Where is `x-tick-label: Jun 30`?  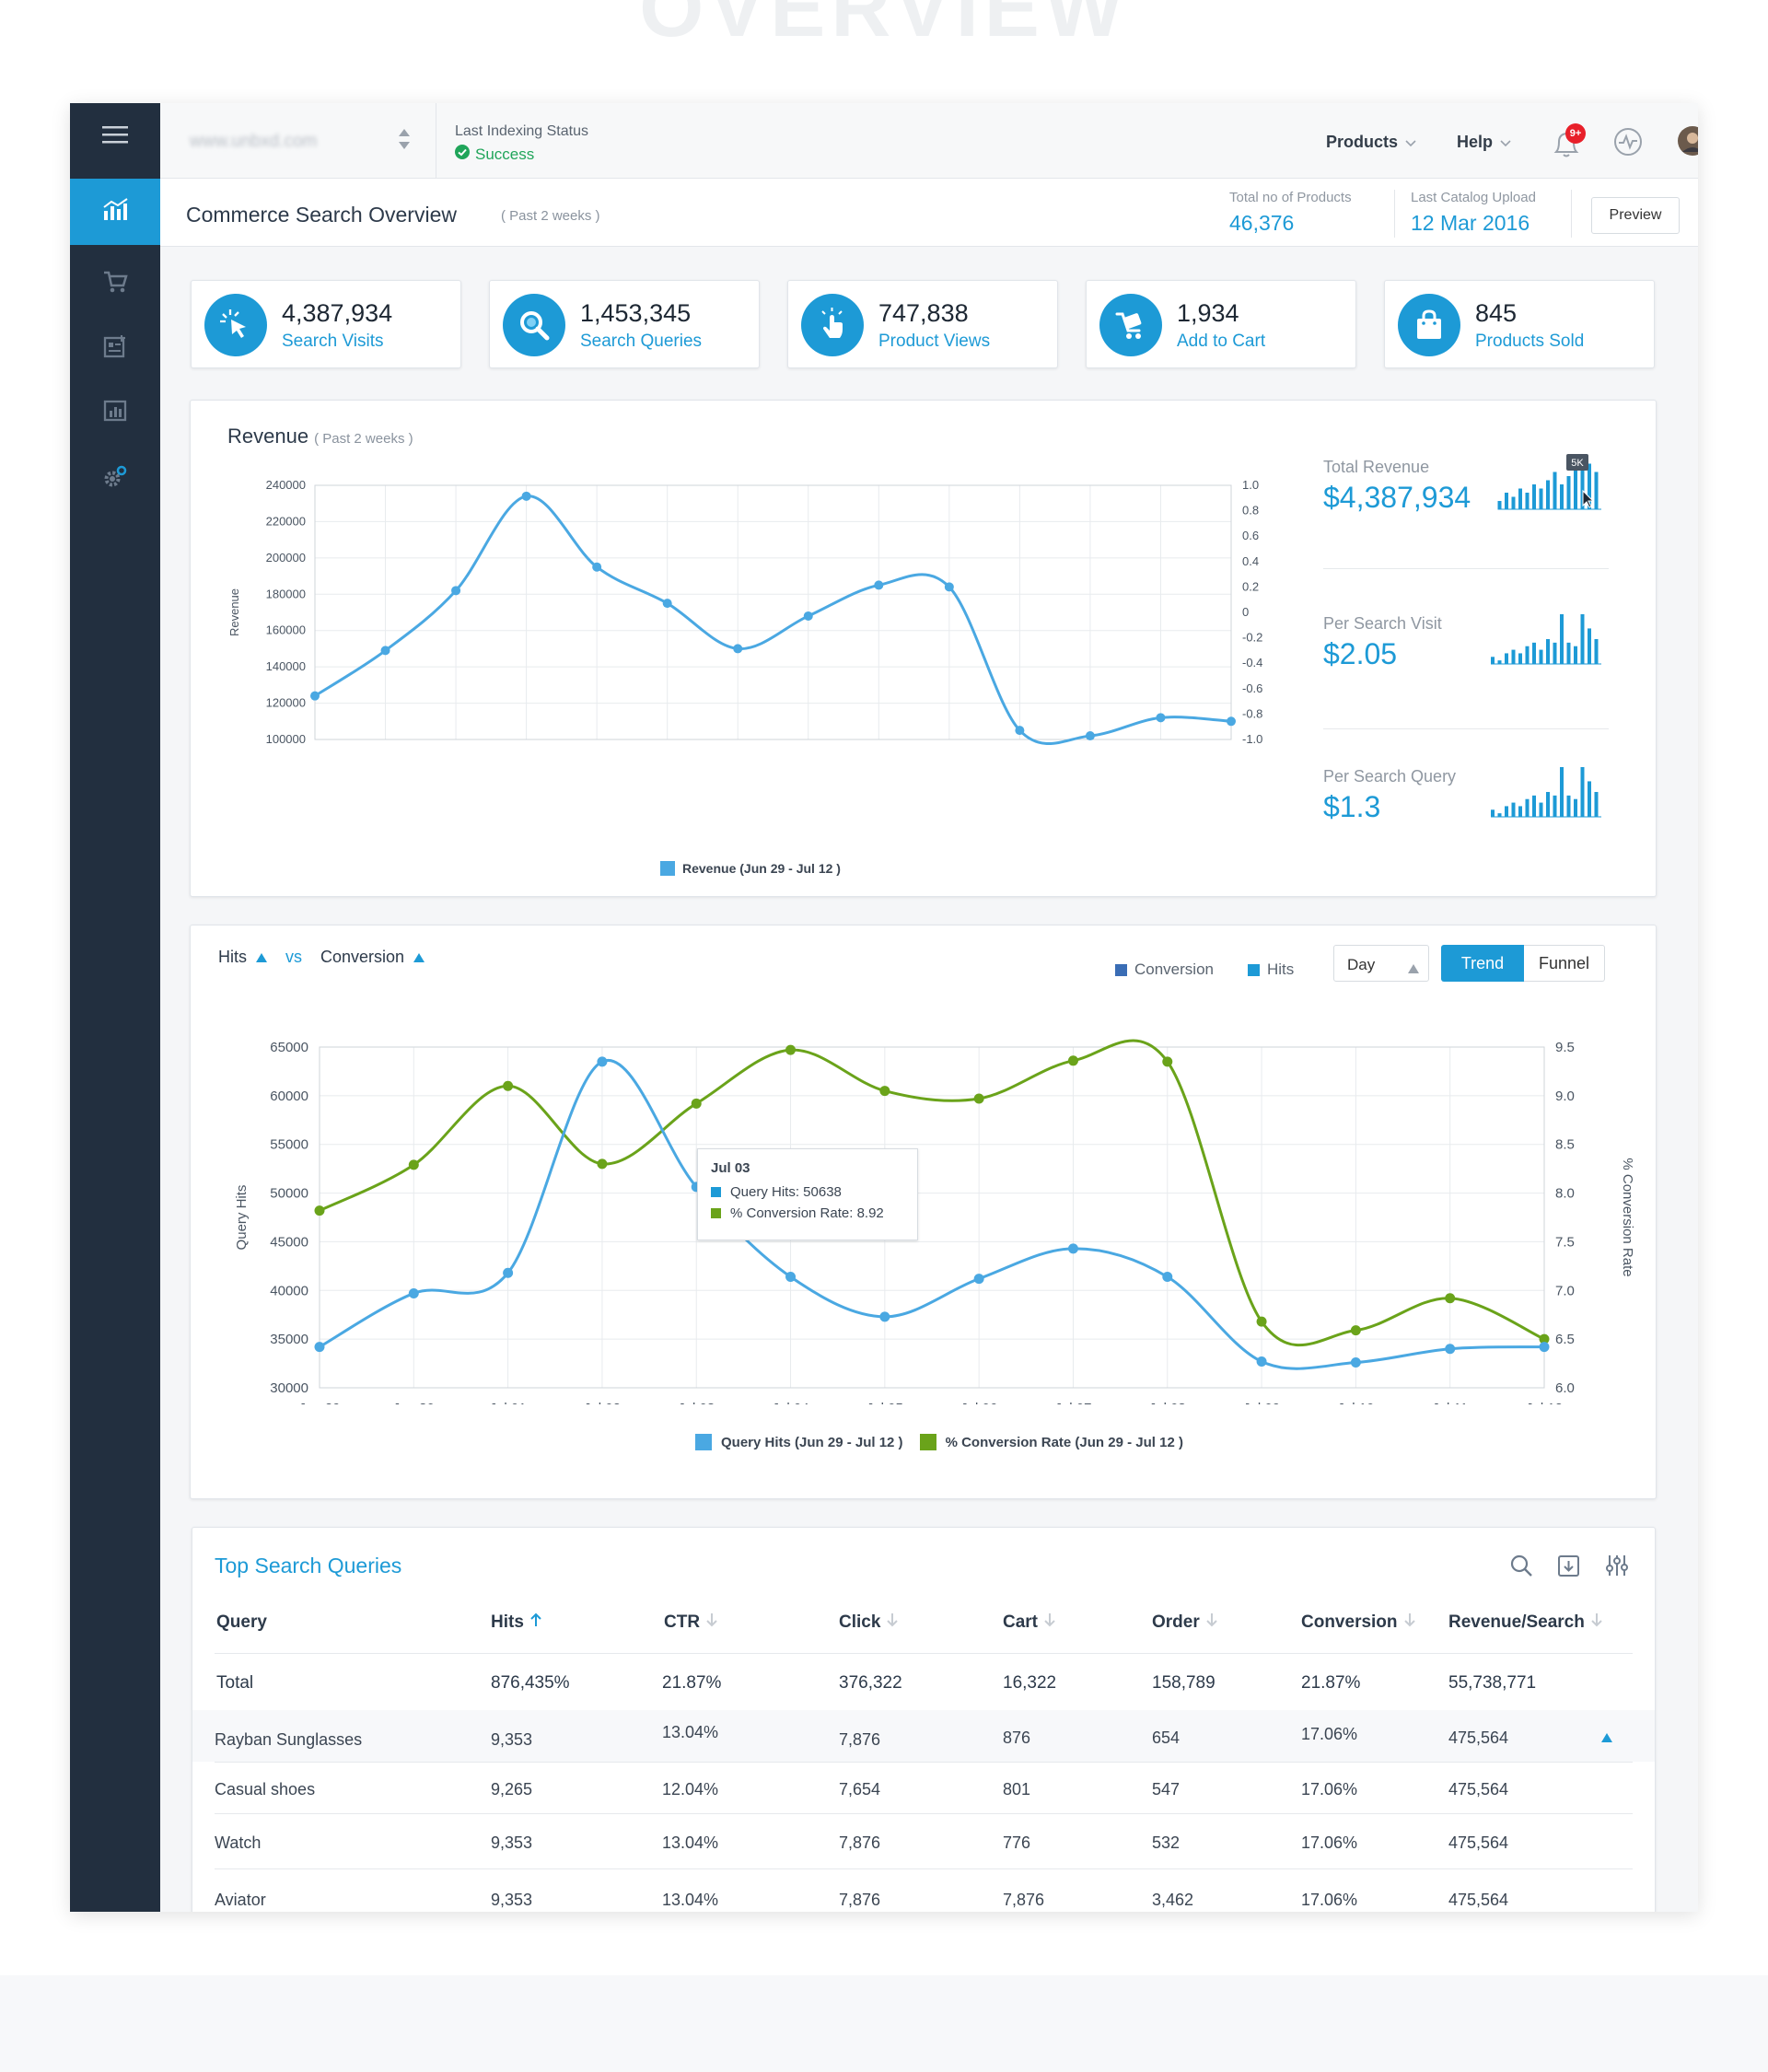 x-tick-label: Jun 30 is located at coordinates (414, 1402).